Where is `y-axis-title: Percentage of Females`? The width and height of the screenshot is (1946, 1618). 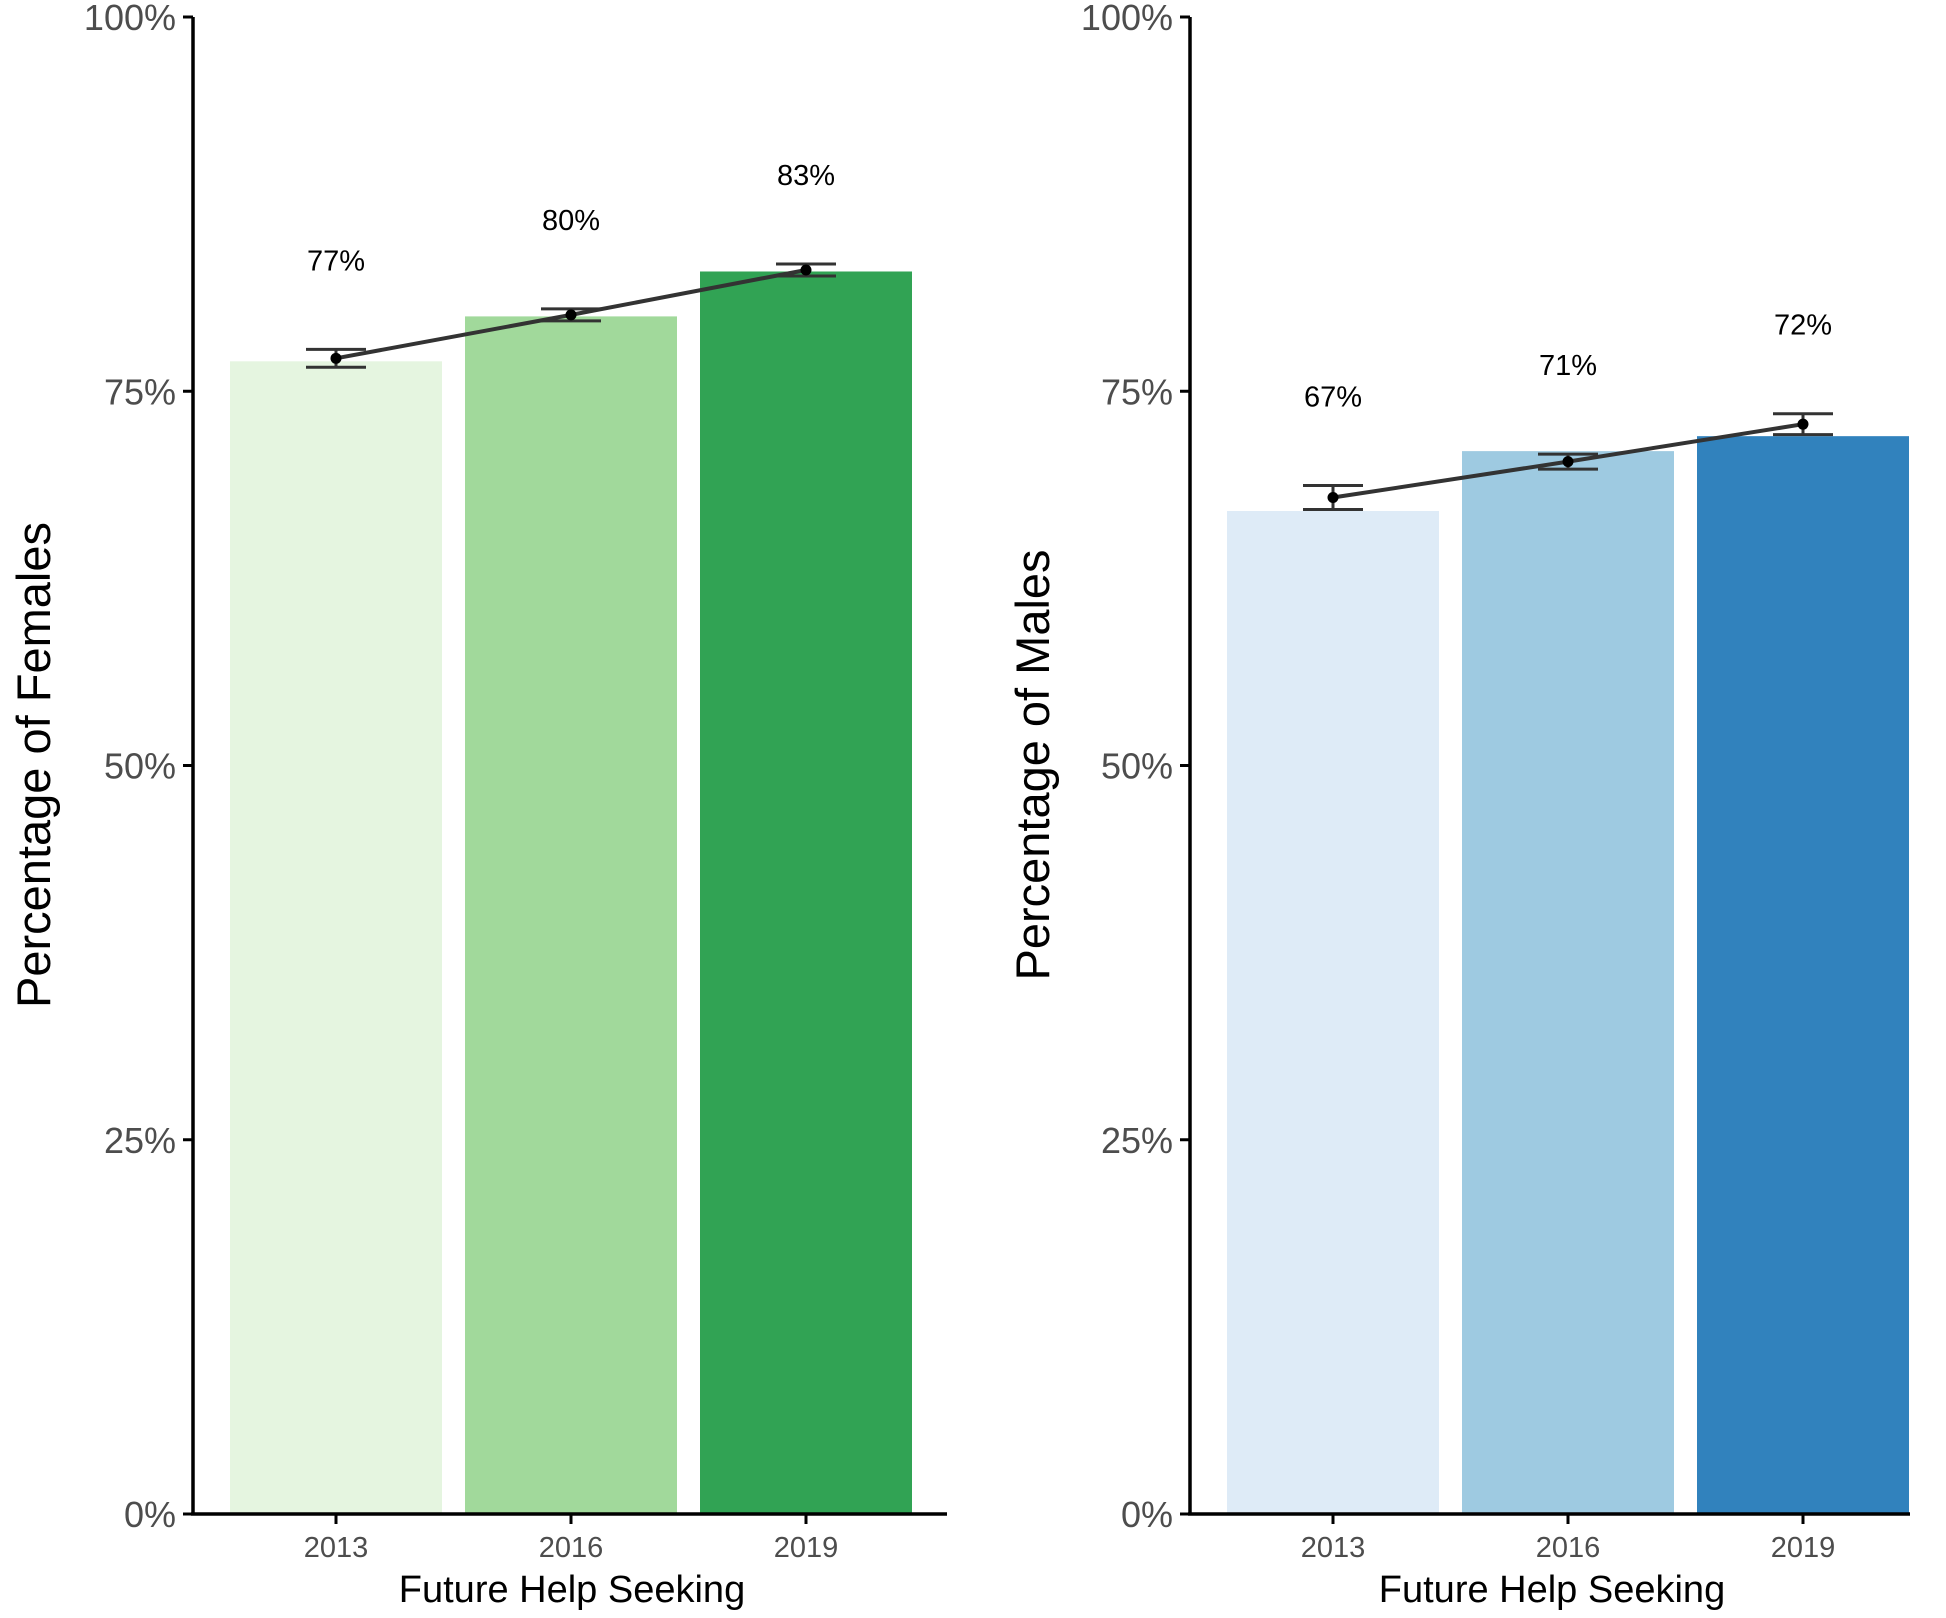 y-axis-title: Percentage of Females is located at coordinates (33, 765).